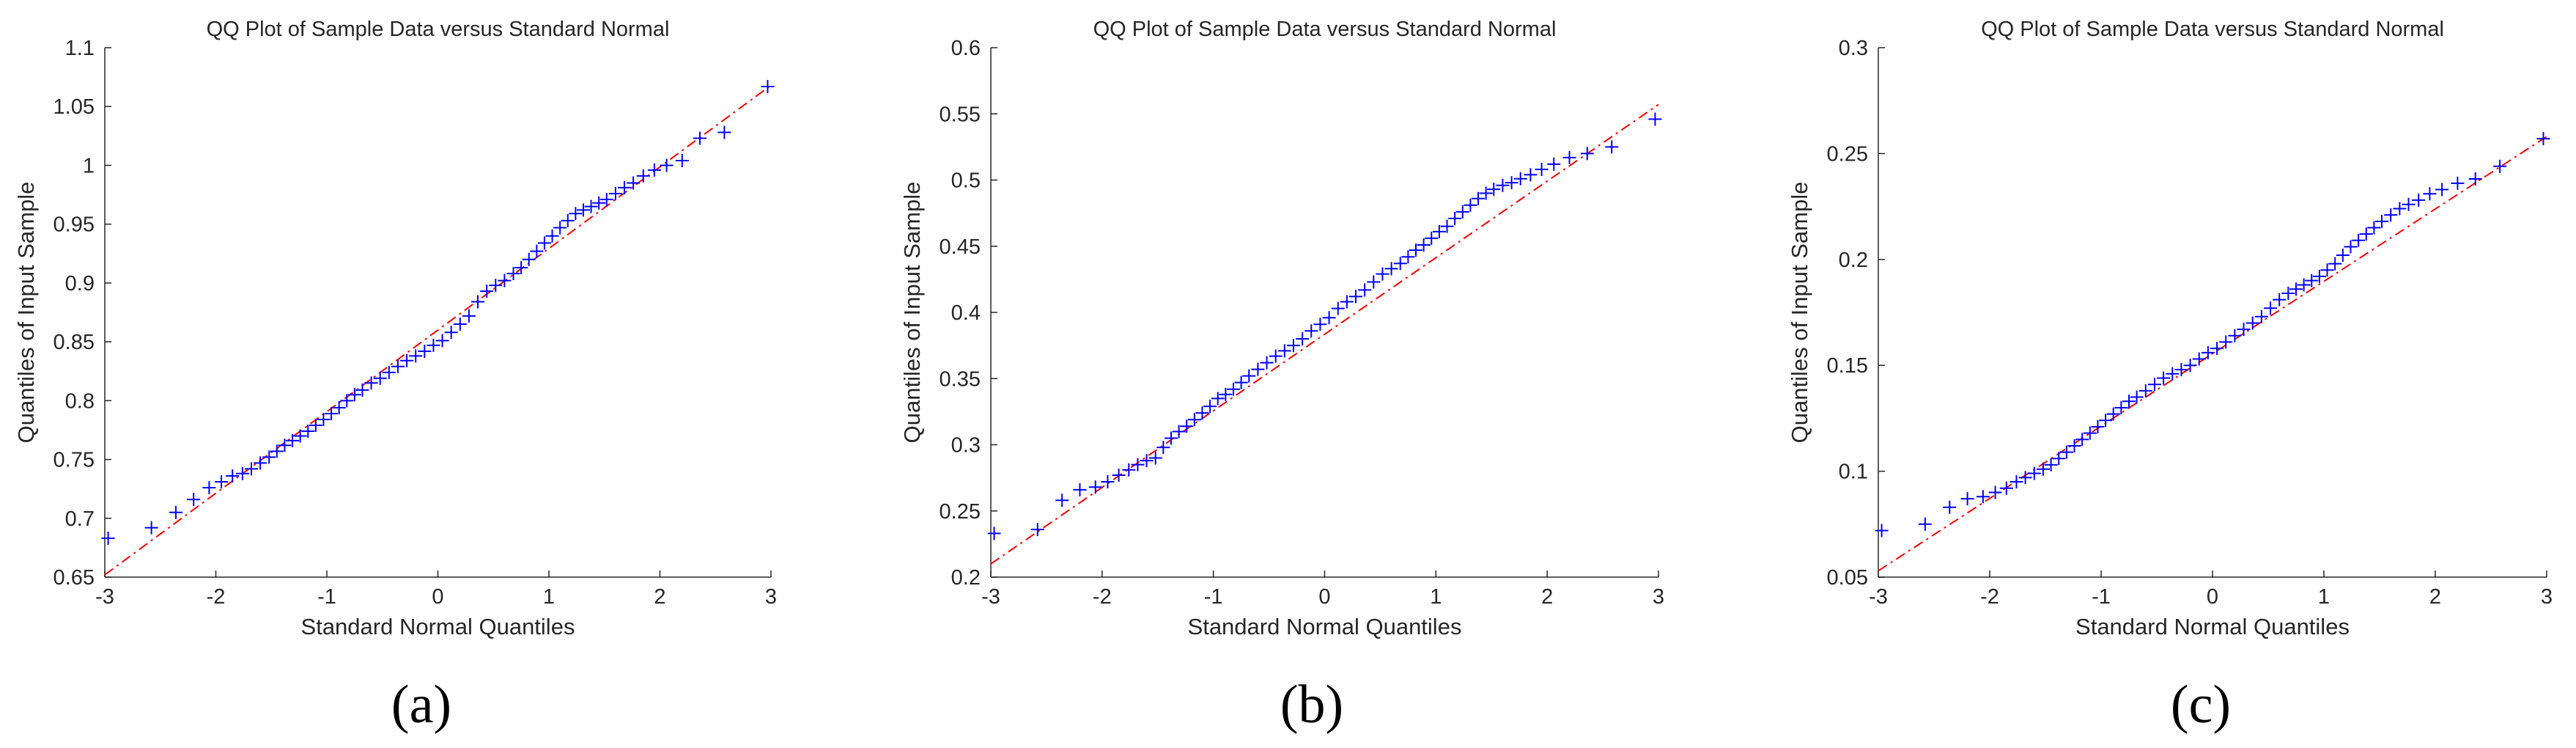 The height and width of the screenshot is (748, 2576). I want to click on chart-b-x-tick-label: 3, so click(1658, 597).